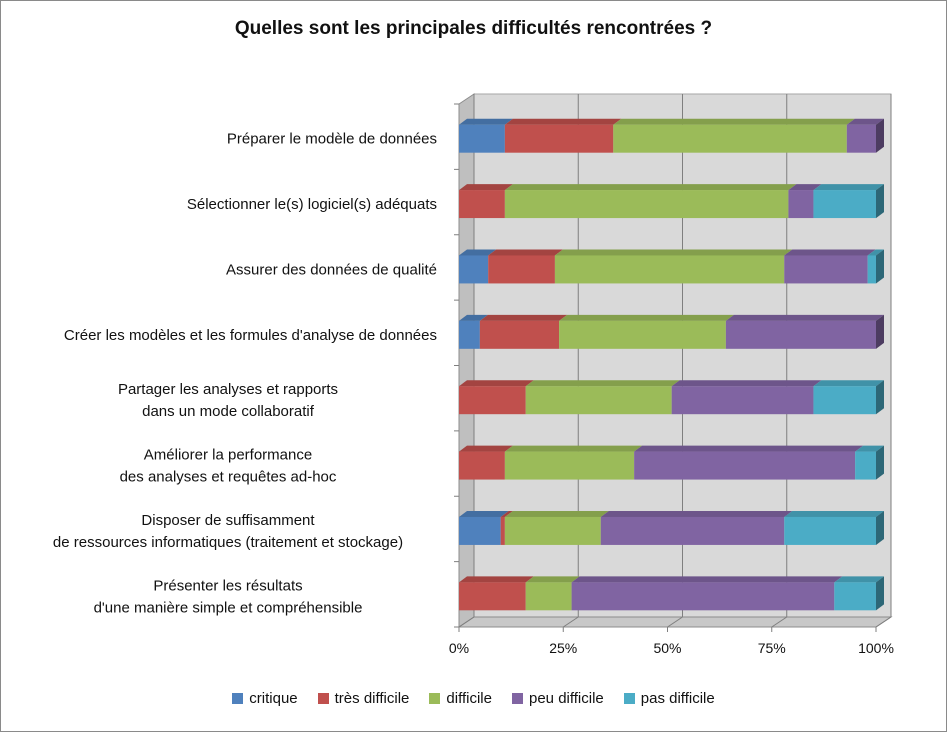 This screenshot has width=947, height=732. What do you see at coordinates (228, 455) in the screenshot?
I see `category-label: Améliorer la performance` at bounding box center [228, 455].